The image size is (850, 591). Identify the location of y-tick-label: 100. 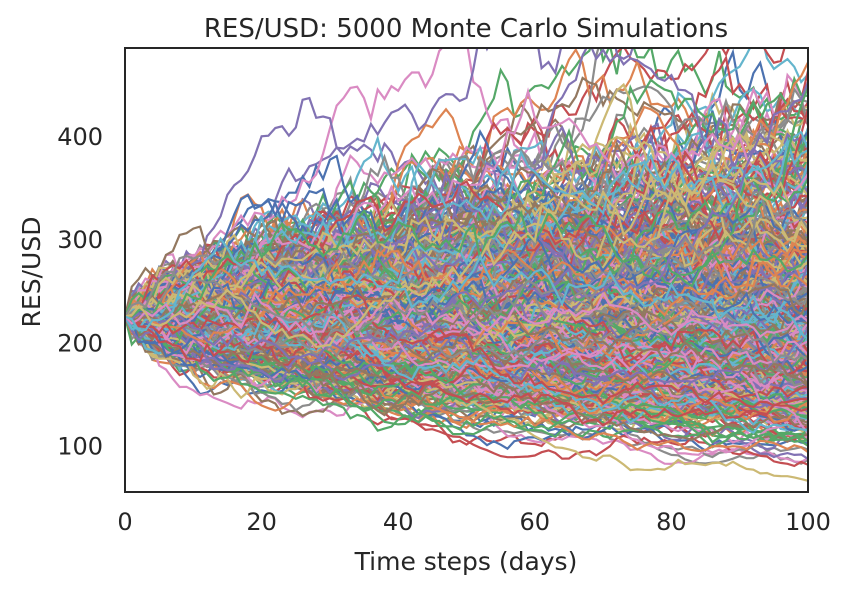
(80, 447).